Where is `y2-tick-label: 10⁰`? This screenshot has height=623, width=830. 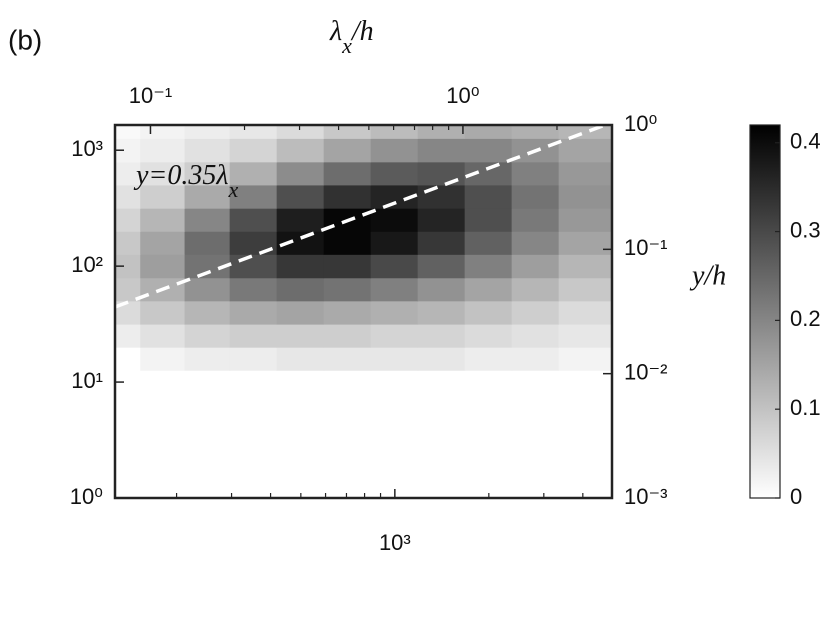
y2-tick-label: 10⁰ is located at coordinates (640, 123).